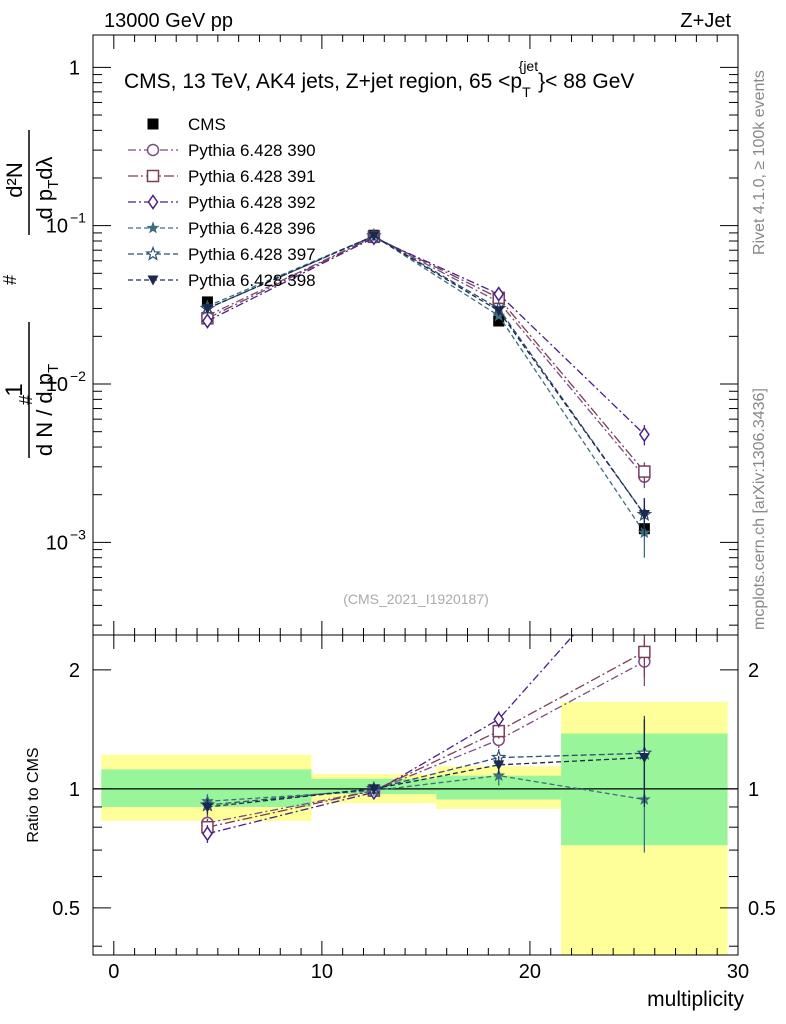  What do you see at coordinates (426, 354) in the screenshot?
I see `series-line-p391` at bounding box center [426, 354].